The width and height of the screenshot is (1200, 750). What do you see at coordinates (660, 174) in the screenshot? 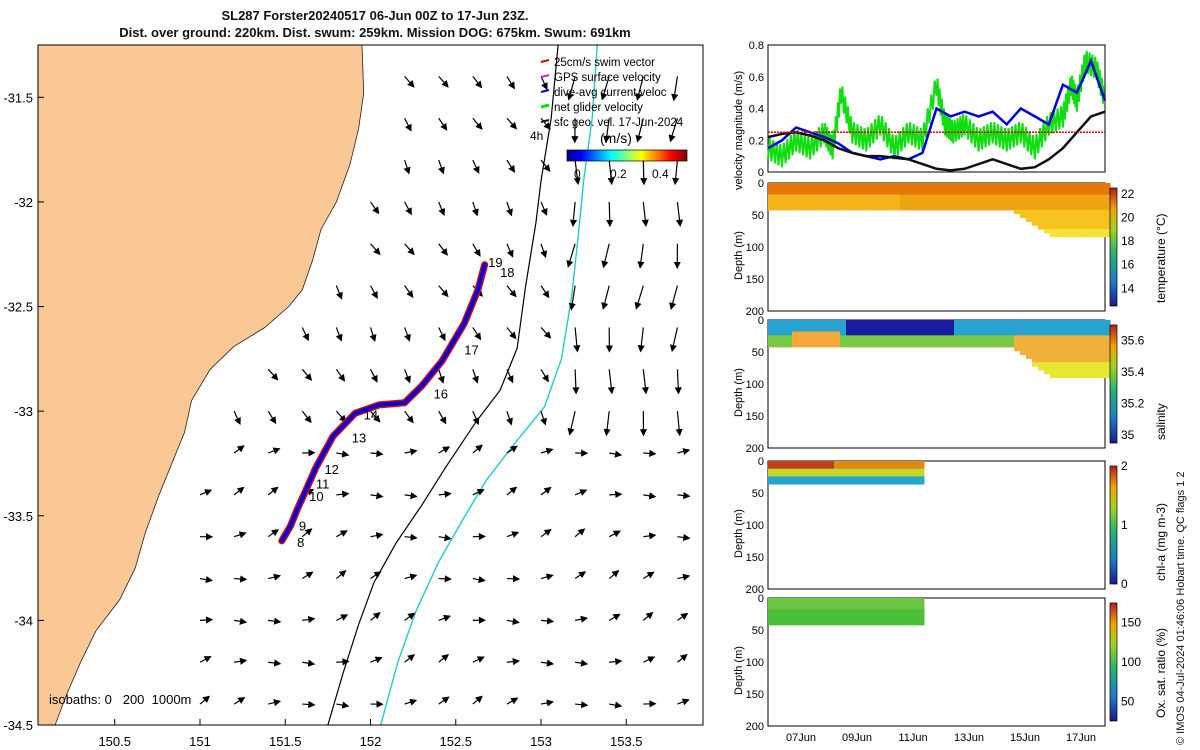
I see `colorbar-tick-2: 0.4` at bounding box center [660, 174].